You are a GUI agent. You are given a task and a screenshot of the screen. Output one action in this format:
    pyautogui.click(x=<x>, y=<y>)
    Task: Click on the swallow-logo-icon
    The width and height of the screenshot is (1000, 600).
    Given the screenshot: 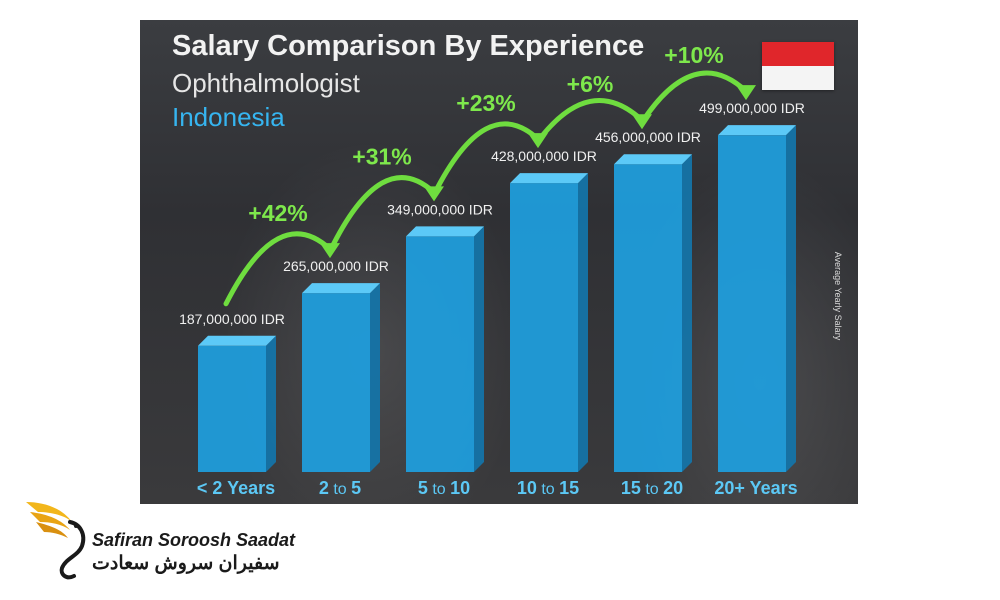 What is the action you would take?
    pyautogui.click(x=56, y=541)
    